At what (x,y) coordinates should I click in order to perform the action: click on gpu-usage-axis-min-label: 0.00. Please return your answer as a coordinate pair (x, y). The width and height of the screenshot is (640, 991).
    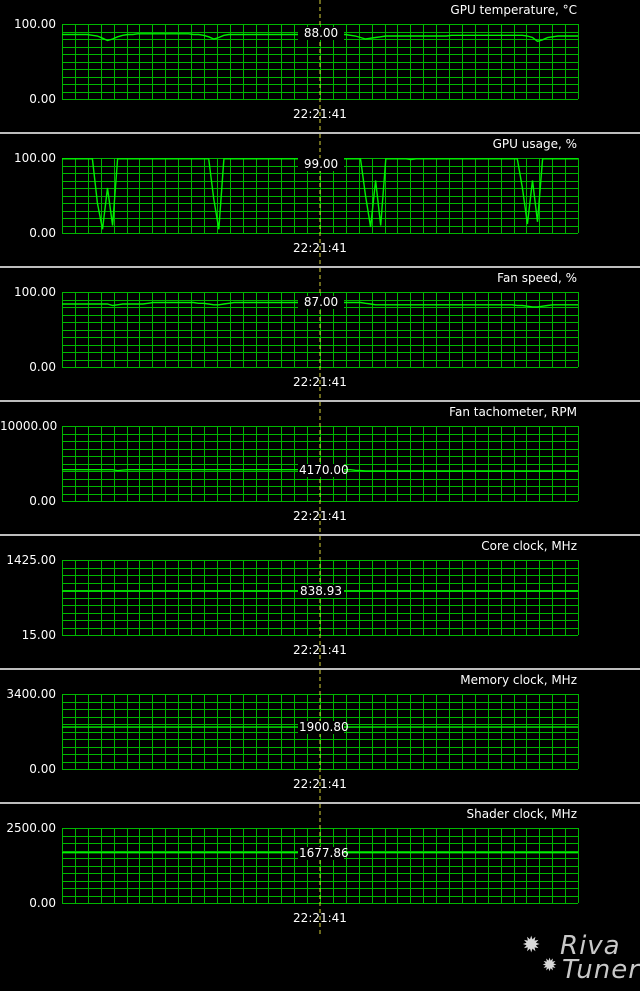
    Looking at the image, I should click on (42, 233).